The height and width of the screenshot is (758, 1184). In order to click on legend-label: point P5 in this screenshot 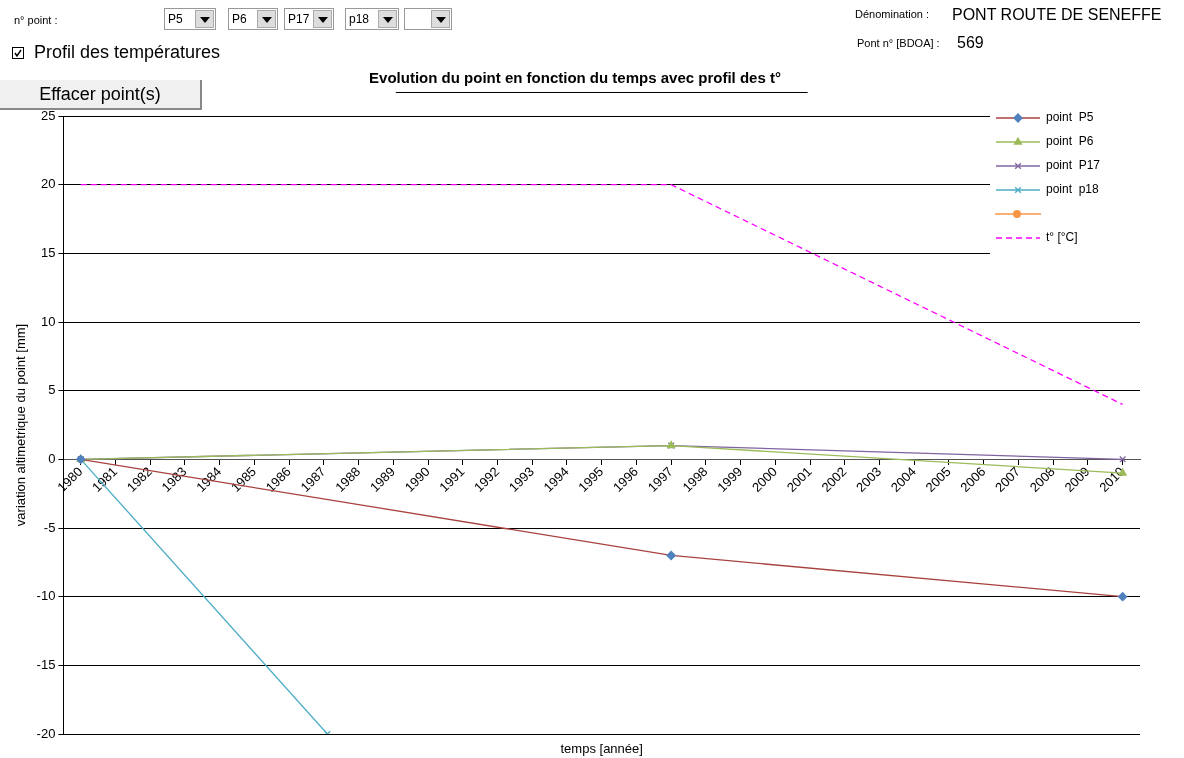, I will do `click(1070, 117)`.